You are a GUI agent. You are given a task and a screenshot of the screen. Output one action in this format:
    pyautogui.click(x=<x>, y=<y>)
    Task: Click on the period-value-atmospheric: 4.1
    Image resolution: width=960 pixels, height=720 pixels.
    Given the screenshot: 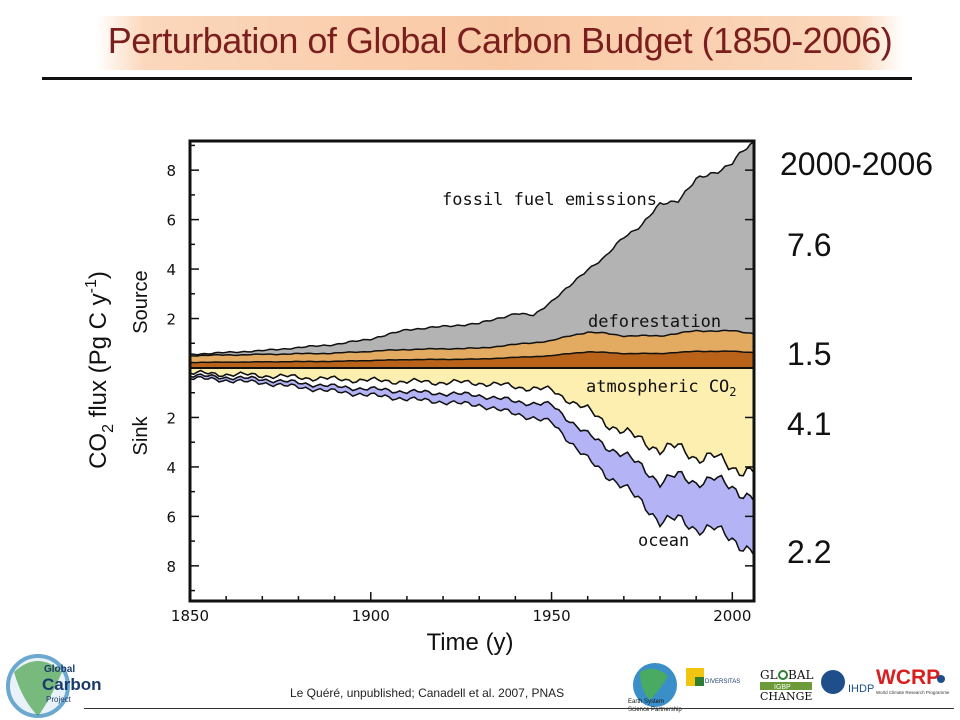 What is the action you would take?
    pyautogui.click(x=809, y=424)
    